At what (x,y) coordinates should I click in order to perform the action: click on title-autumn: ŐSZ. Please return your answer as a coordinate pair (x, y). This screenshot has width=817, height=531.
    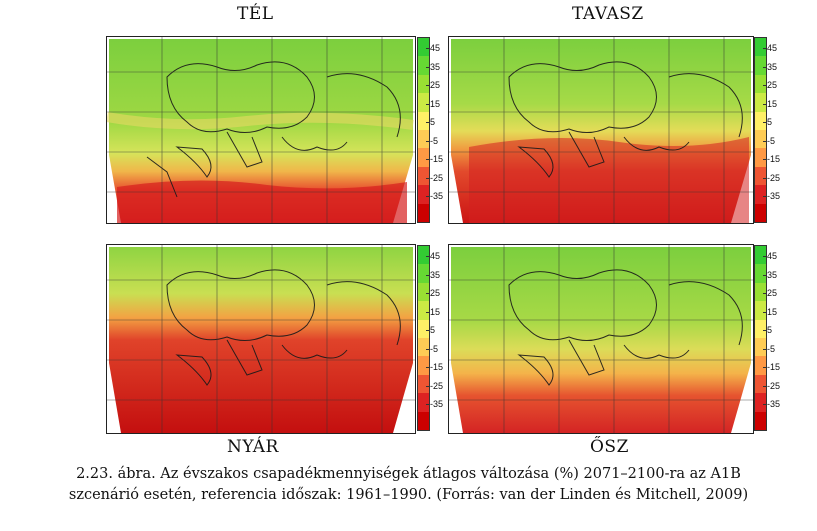
    Looking at the image, I should click on (609, 447).